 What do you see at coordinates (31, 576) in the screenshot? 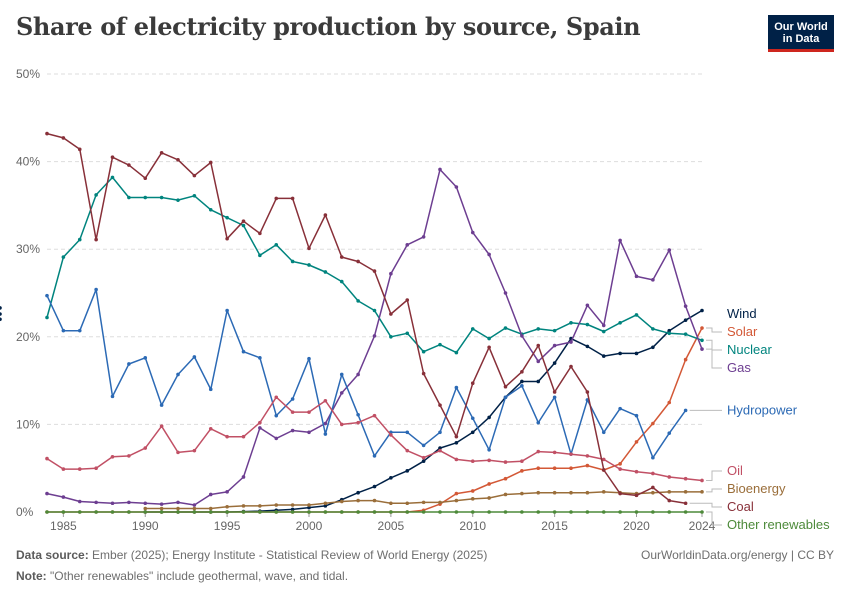
I see `note-label: Note:` at bounding box center [31, 576].